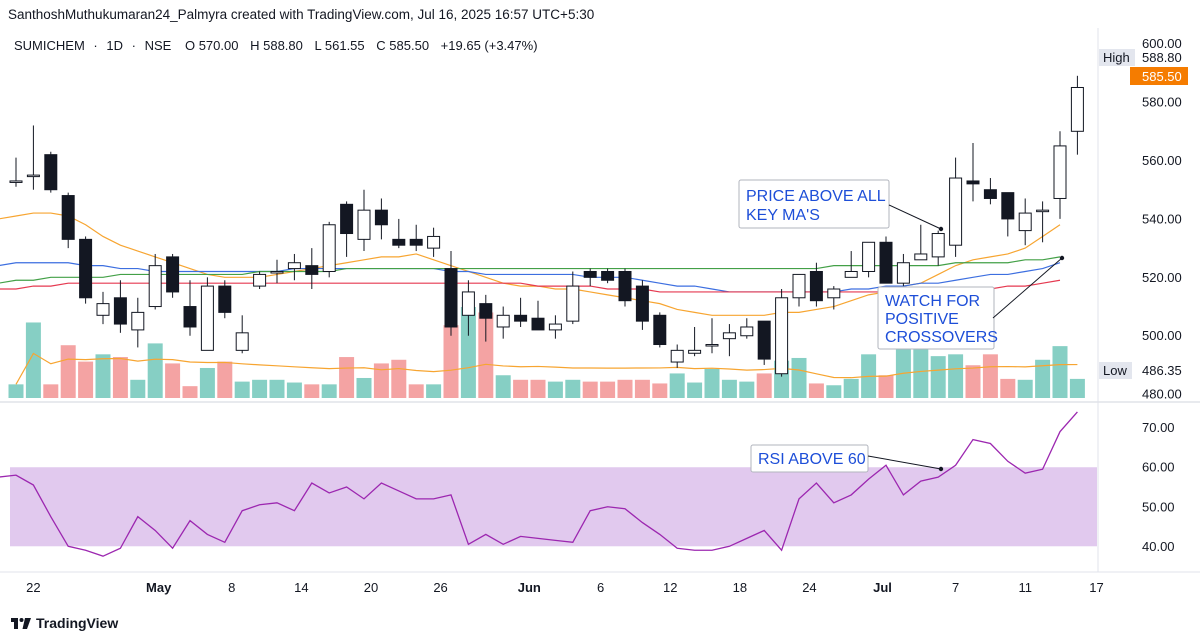  I want to click on annotation-rsi-text: RSI ABOVE 60, so click(812, 459).